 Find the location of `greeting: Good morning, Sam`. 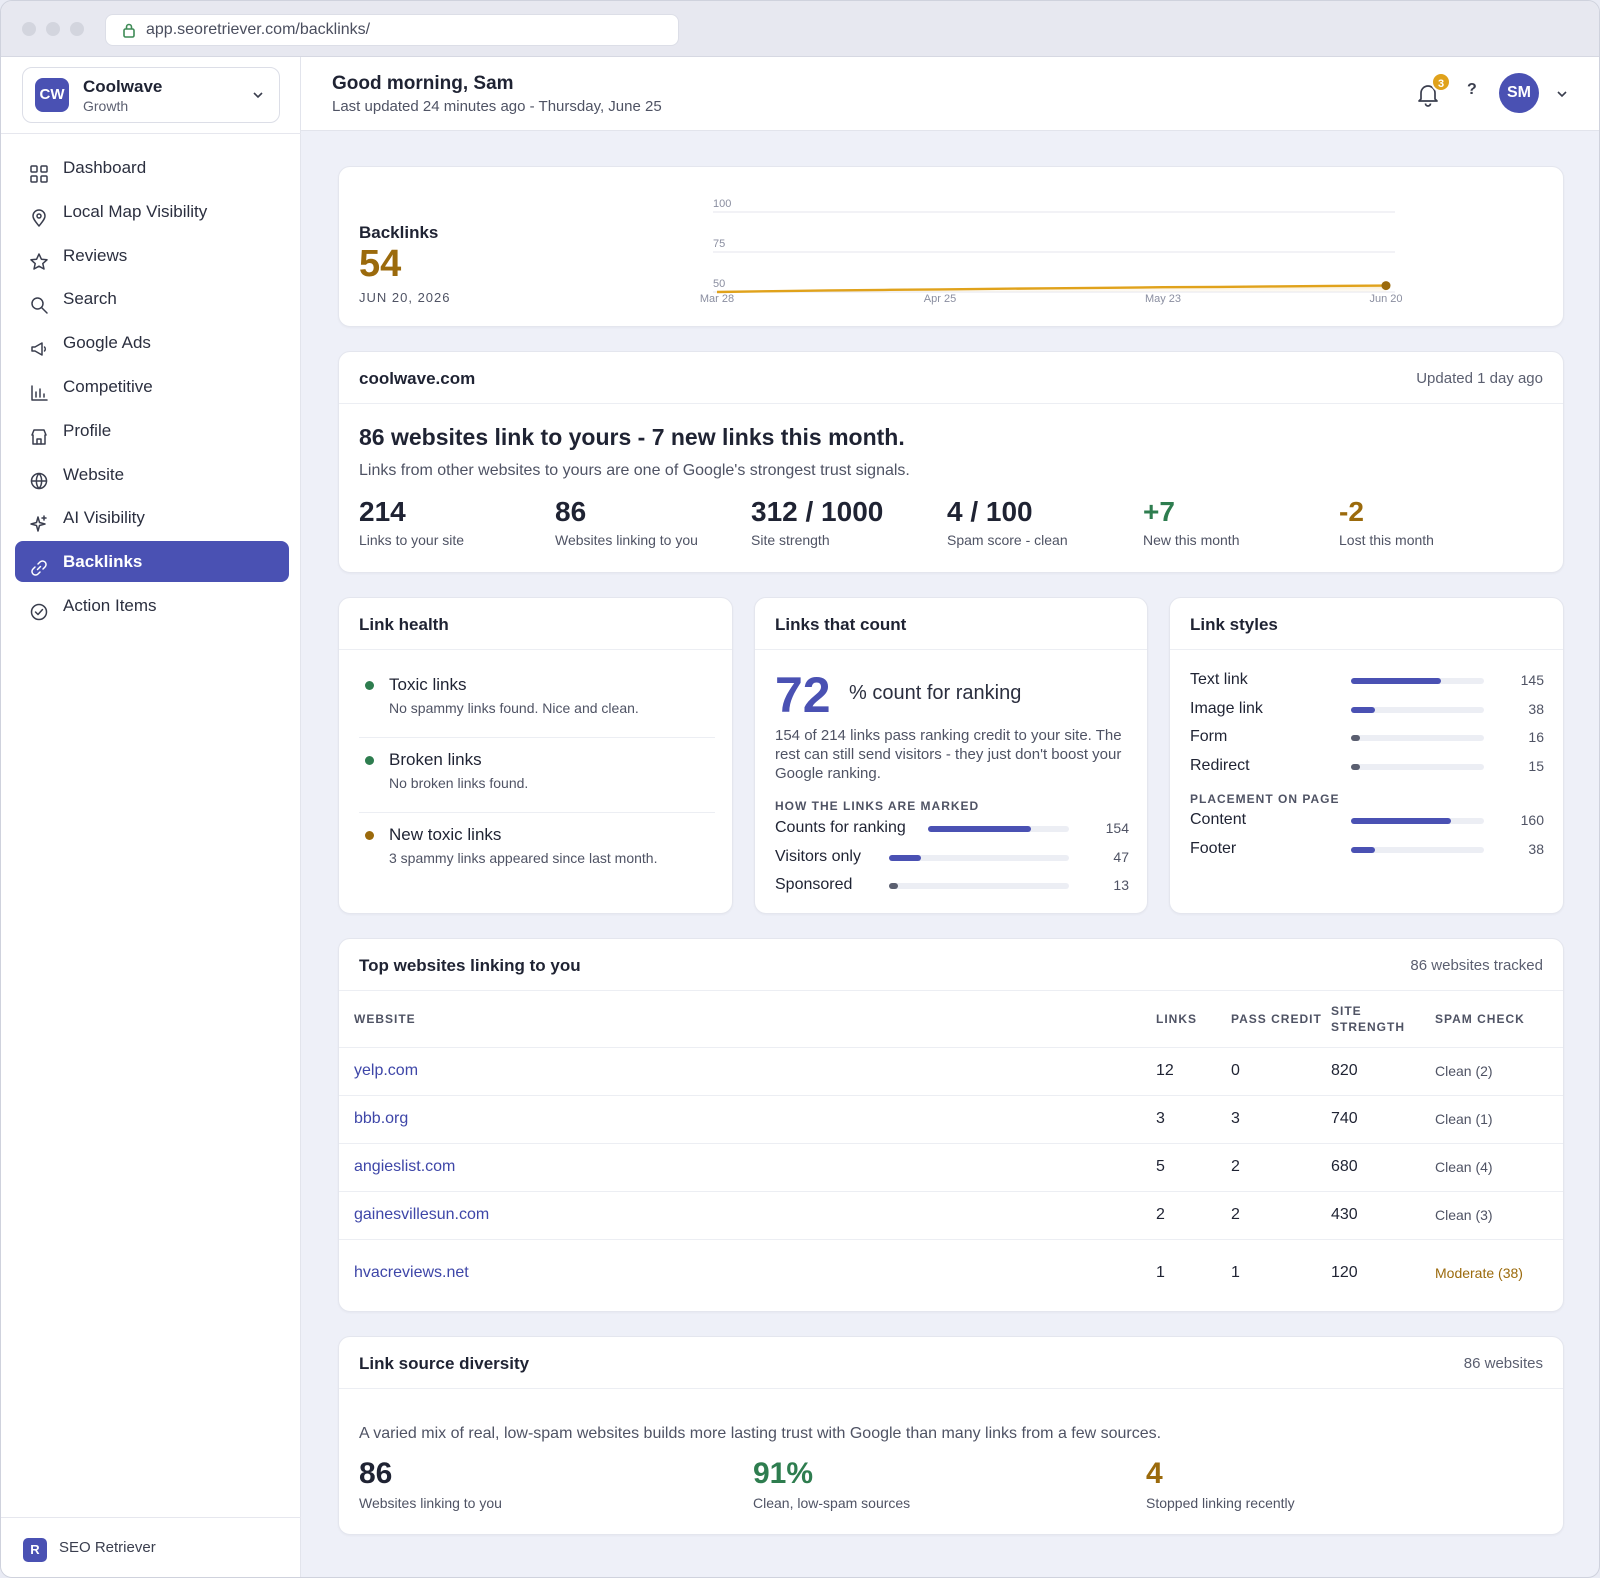

greeting: Good morning, Sam is located at coordinates (423, 83).